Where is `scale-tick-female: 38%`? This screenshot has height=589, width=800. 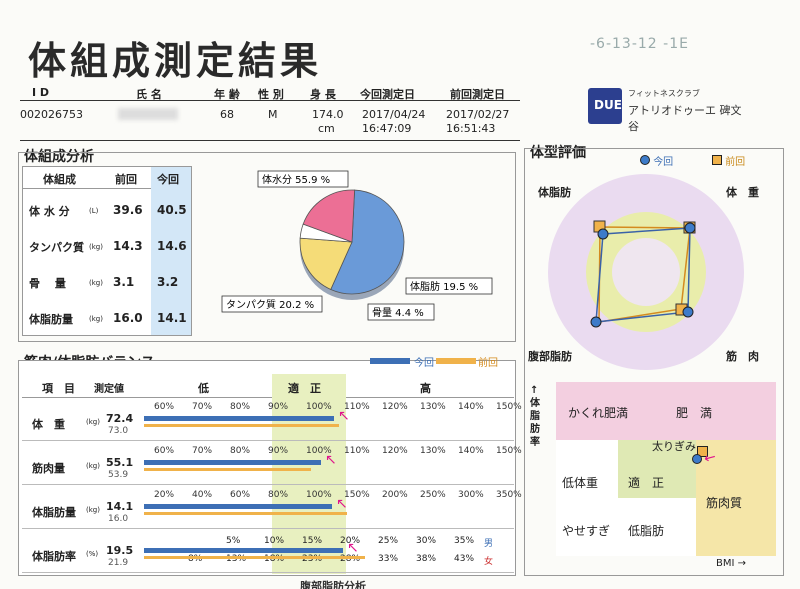 scale-tick-female: 38% is located at coordinates (426, 559).